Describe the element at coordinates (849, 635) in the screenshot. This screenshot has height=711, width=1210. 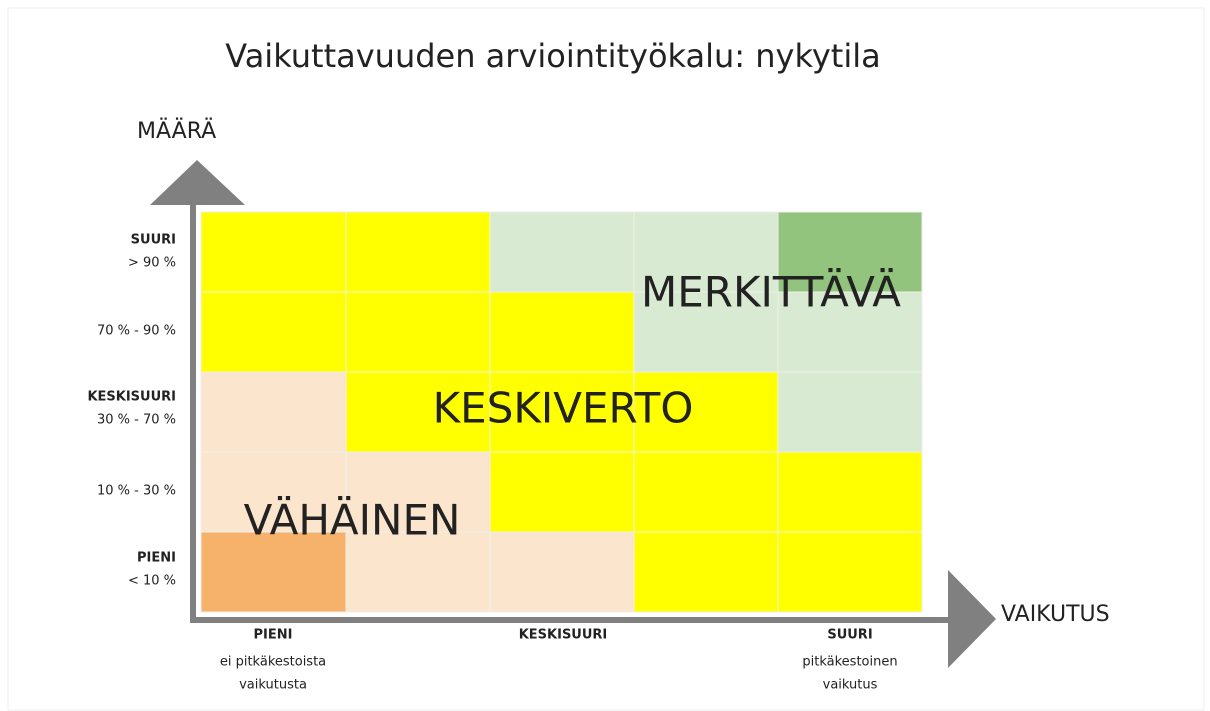
I see `column-name: SUURI` at that location.